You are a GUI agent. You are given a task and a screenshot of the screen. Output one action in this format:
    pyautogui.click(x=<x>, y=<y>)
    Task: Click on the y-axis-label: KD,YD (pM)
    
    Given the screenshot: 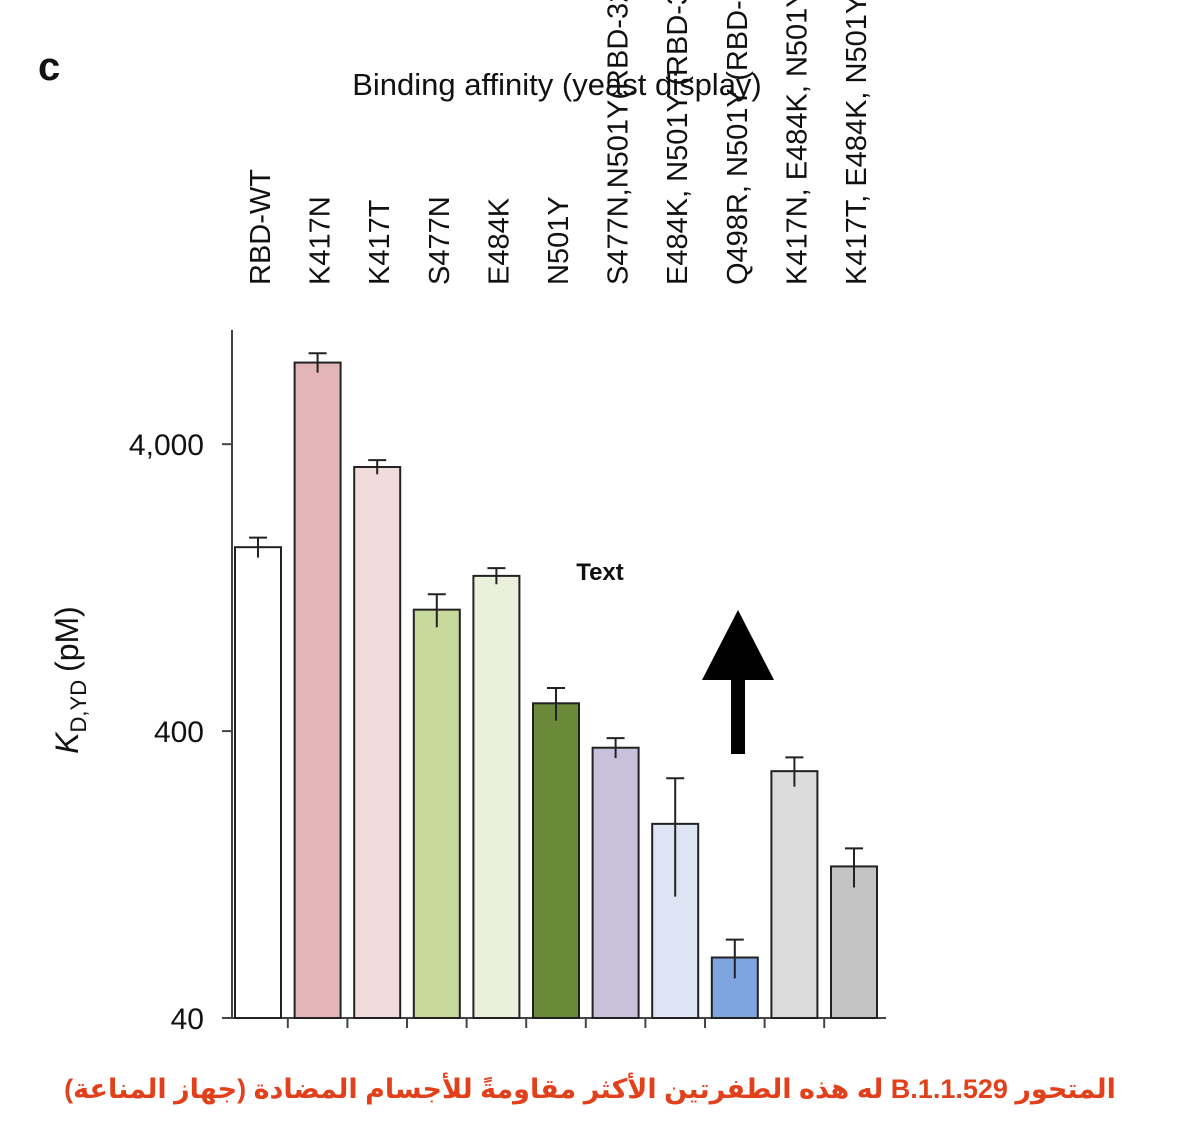 What is the action you would take?
    pyautogui.click(x=70, y=680)
    